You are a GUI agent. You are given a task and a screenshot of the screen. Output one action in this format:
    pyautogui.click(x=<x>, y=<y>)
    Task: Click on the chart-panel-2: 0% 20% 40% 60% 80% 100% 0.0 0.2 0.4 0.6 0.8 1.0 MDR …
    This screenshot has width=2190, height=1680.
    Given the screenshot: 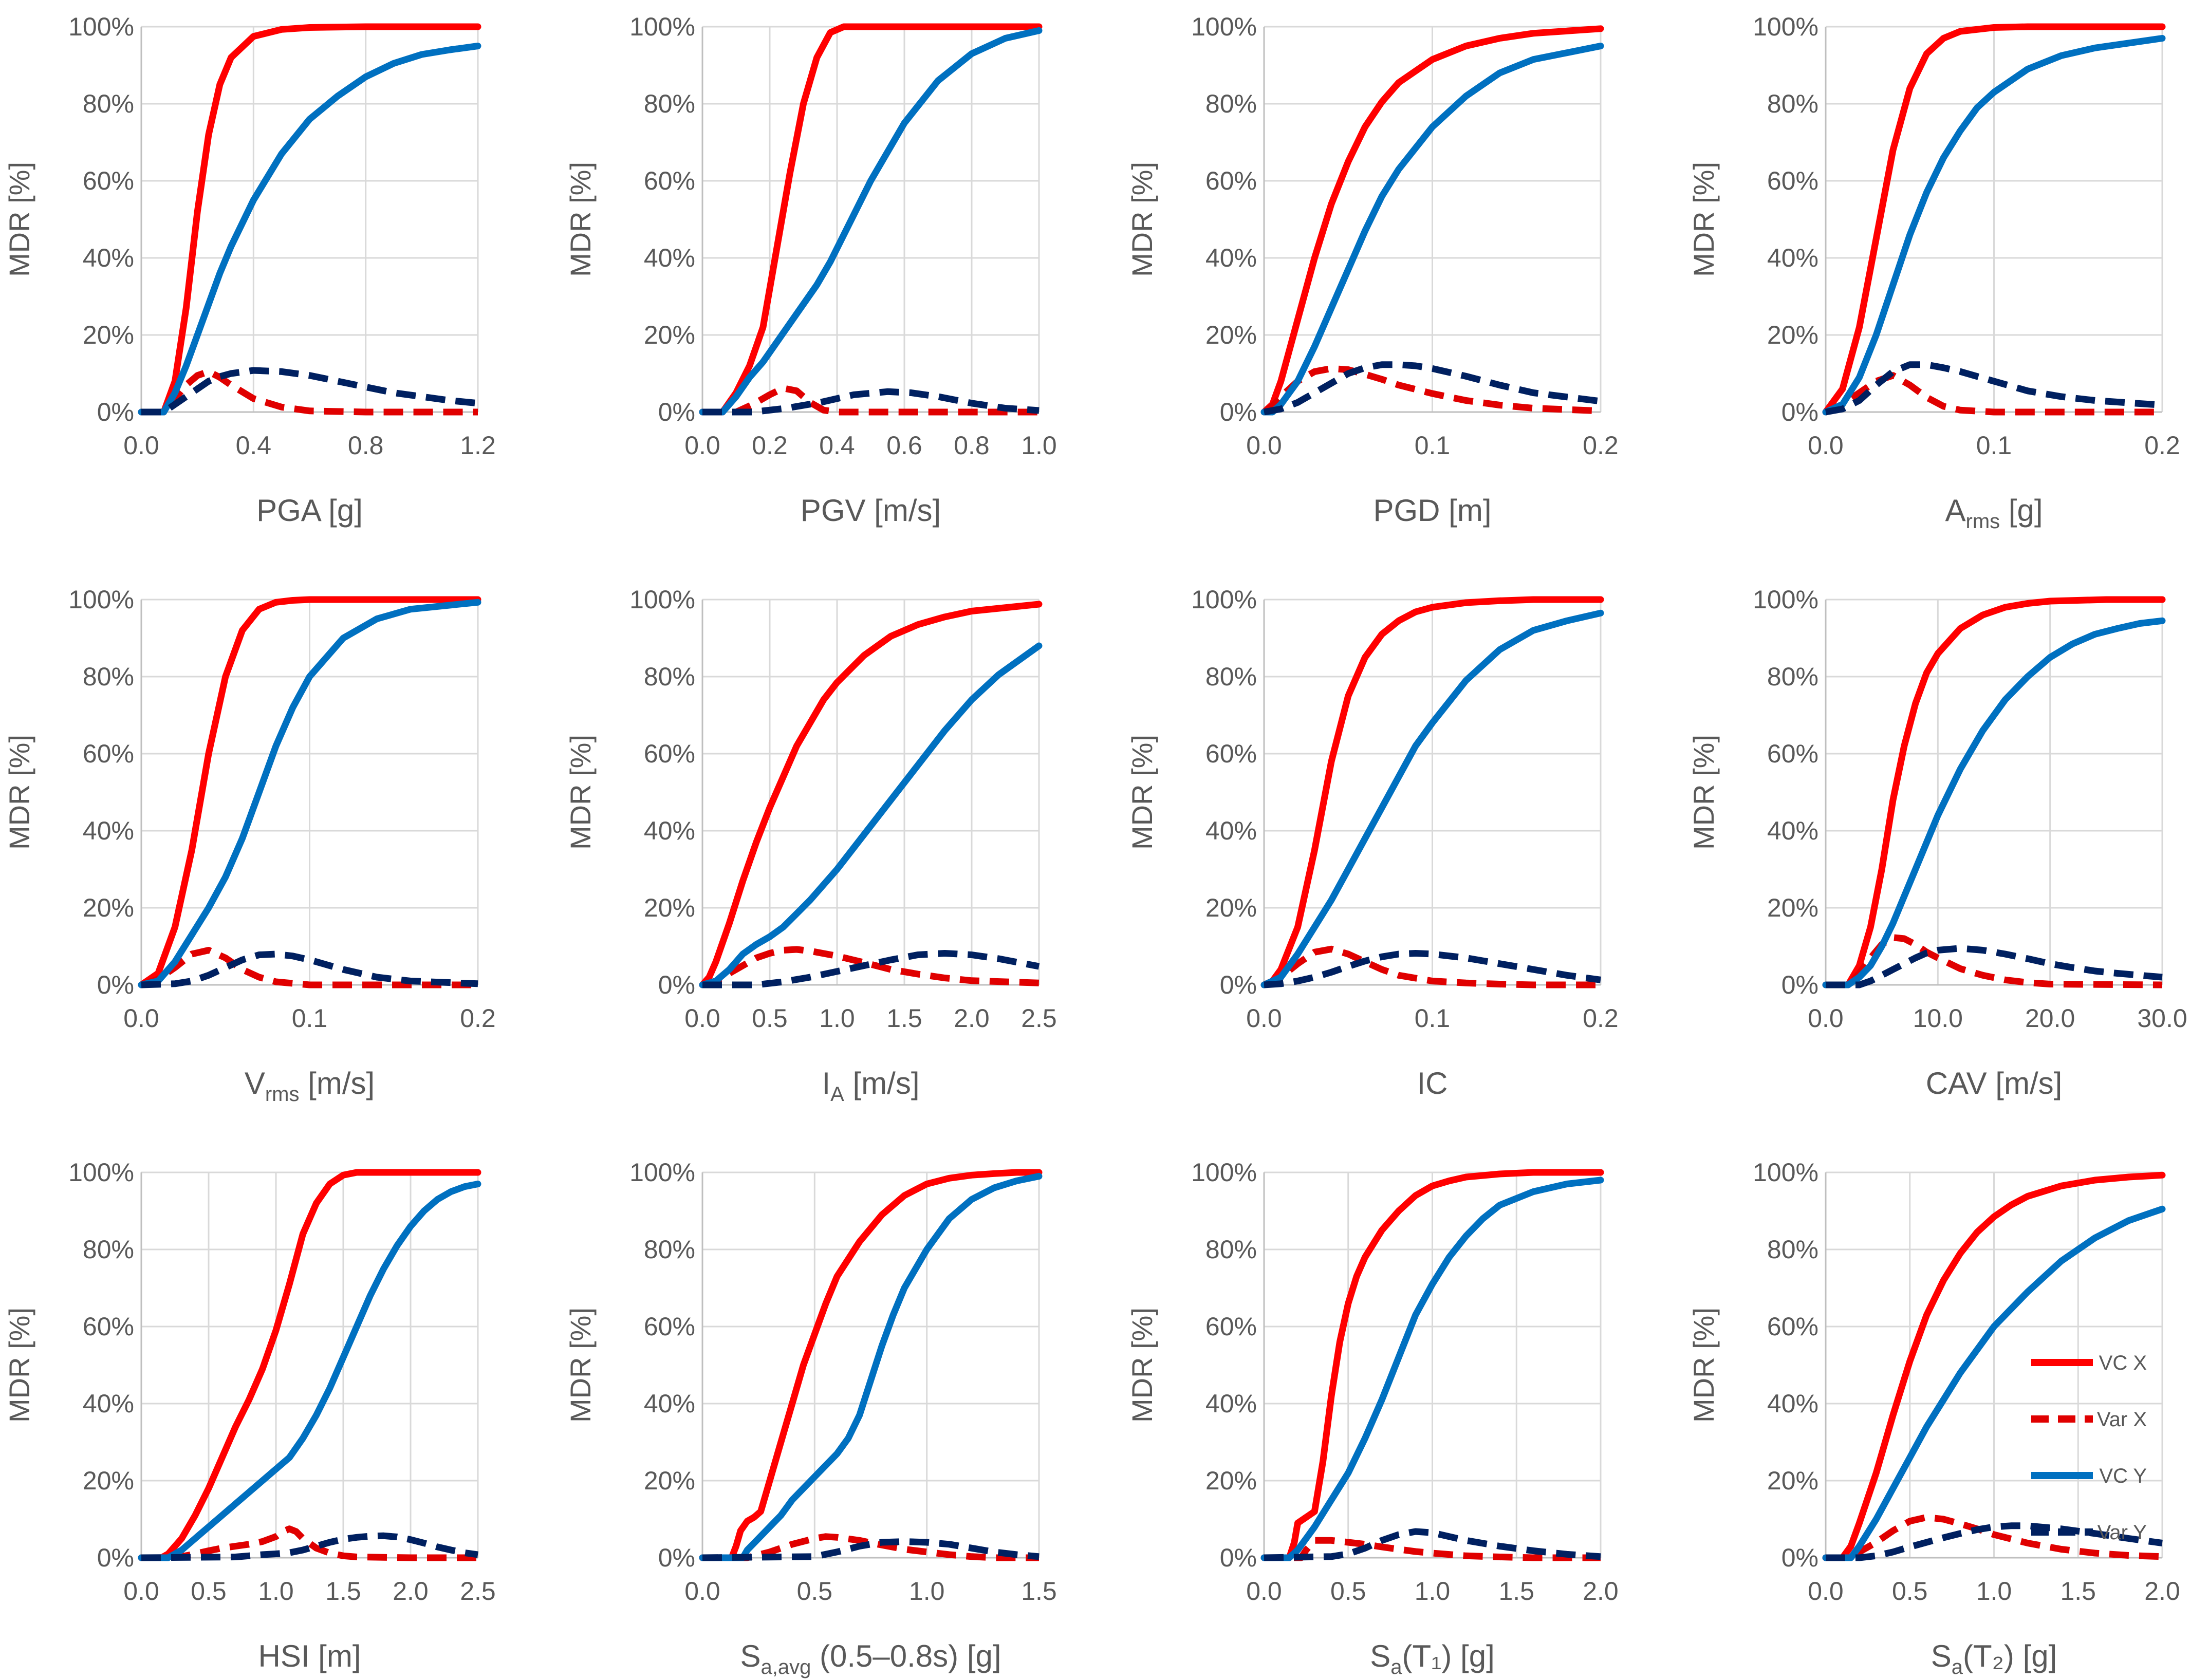 What is the action you would take?
    pyautogui.click(x=810, y=270)
    